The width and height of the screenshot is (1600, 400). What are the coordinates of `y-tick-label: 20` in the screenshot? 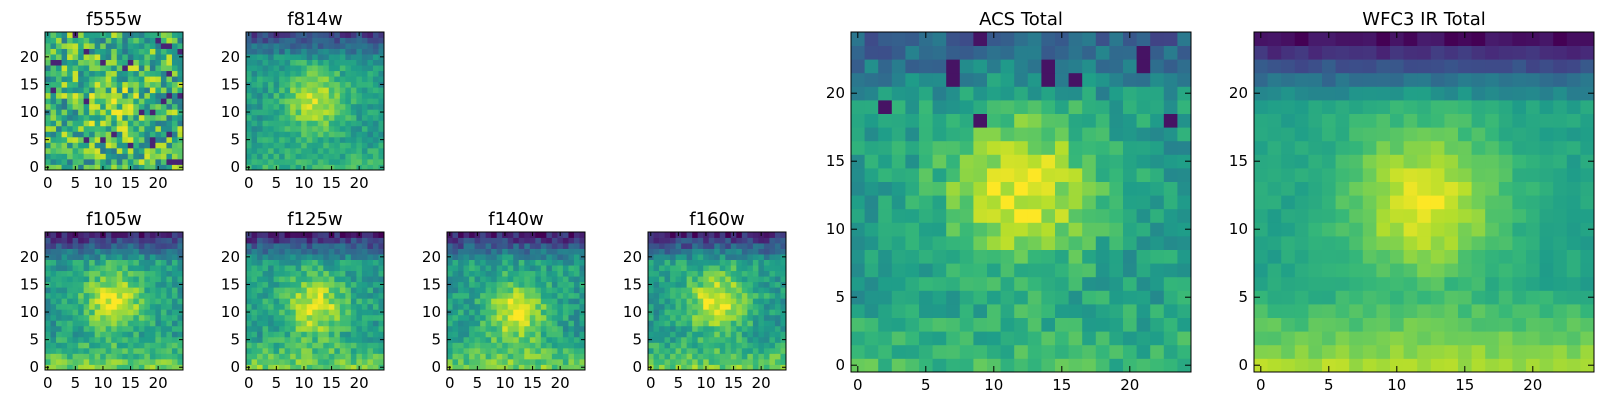 It's located at (431, 257).